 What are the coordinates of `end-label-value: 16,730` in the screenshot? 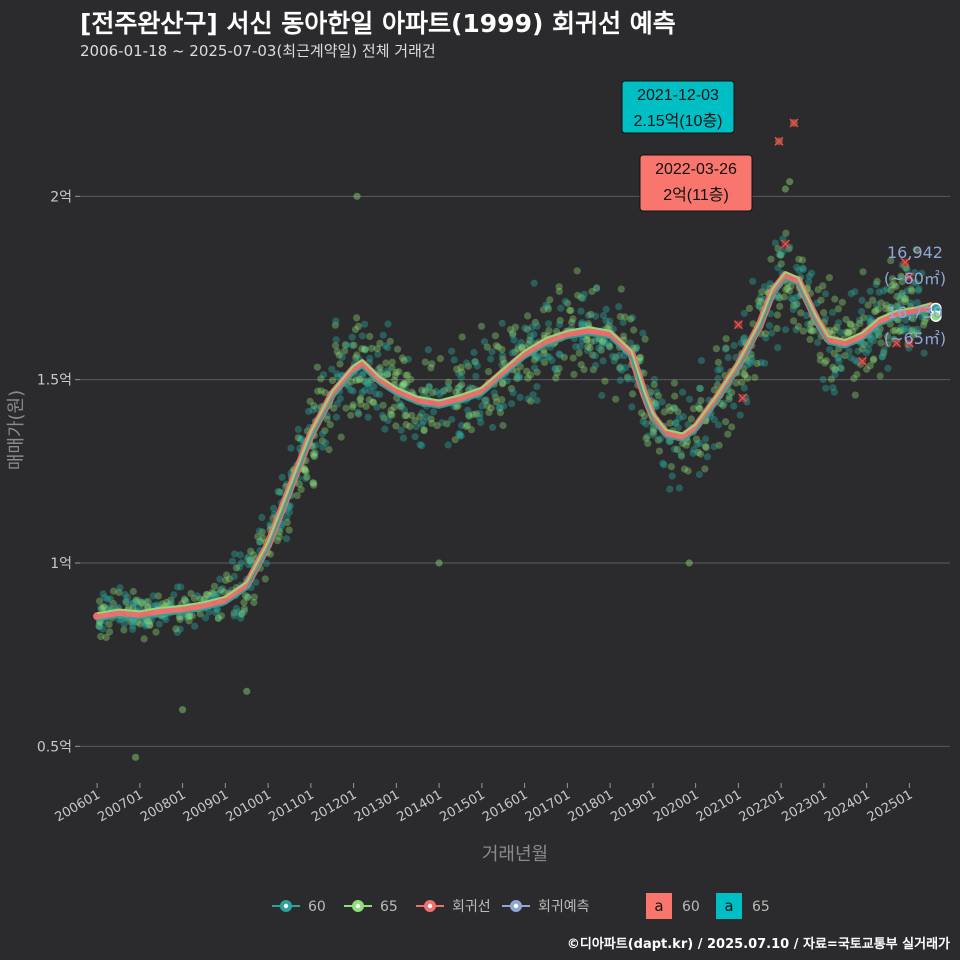 It's located at (915, 312).